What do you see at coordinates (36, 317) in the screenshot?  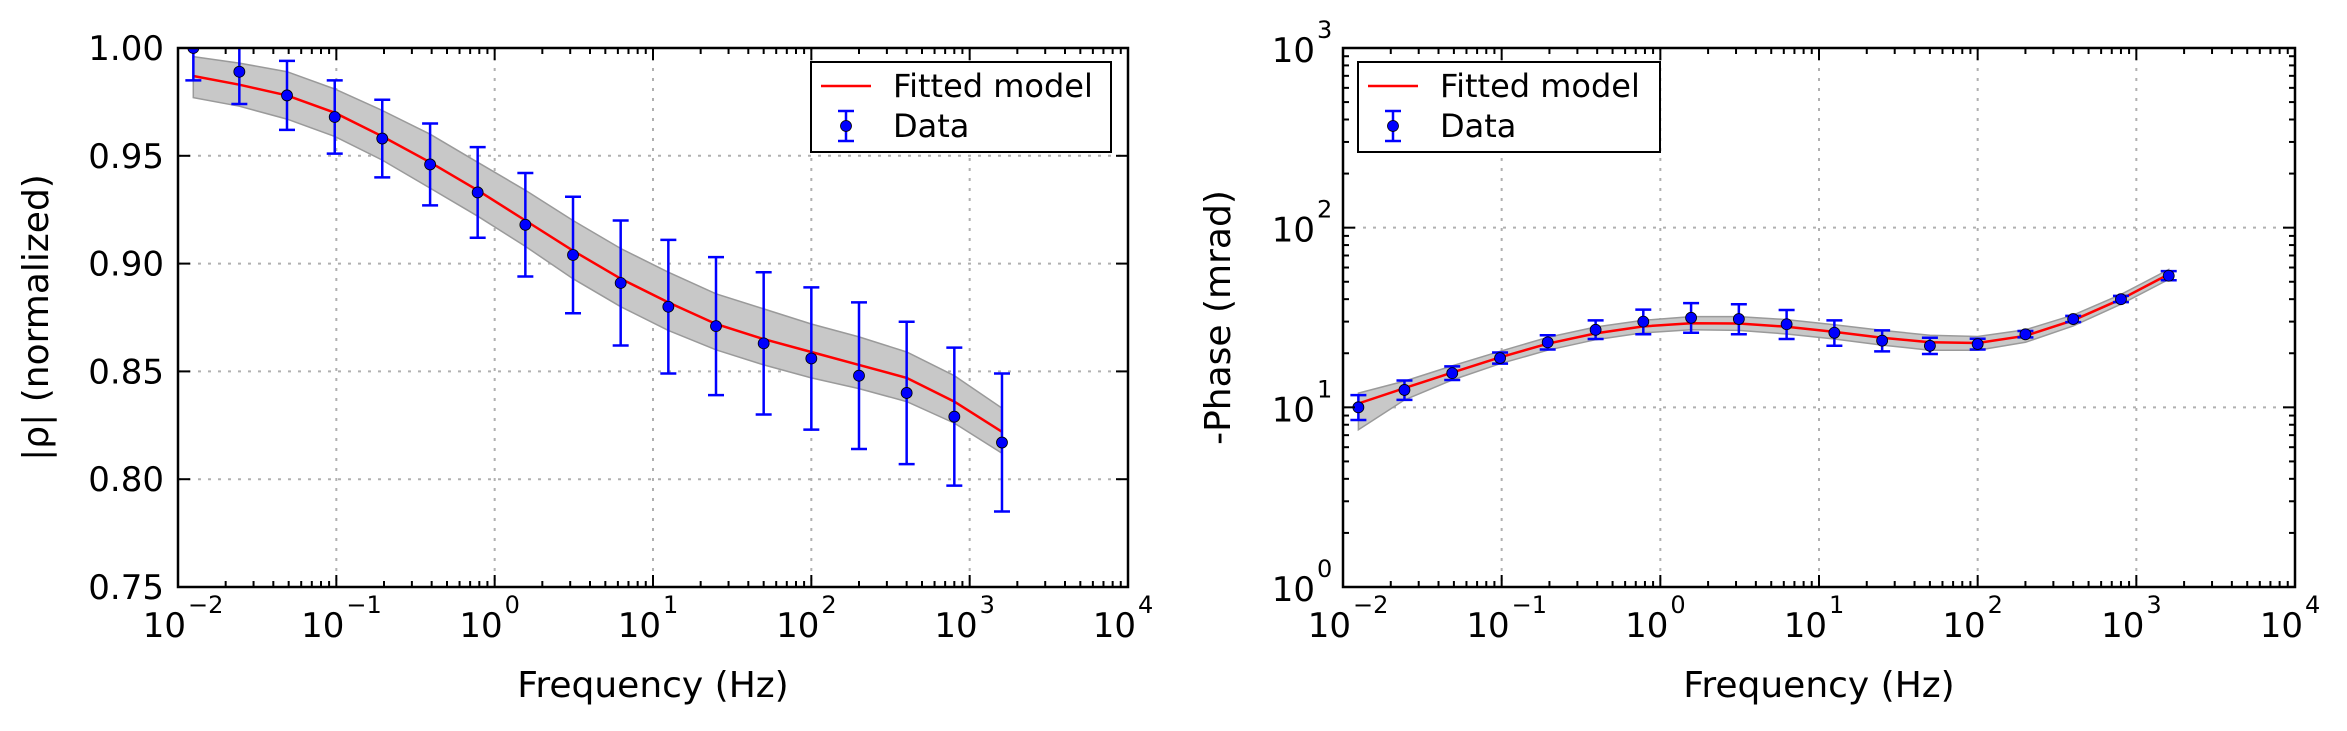 I see `y-axis-label: |ρ| (normalized)` at bounding box center [36, 317].